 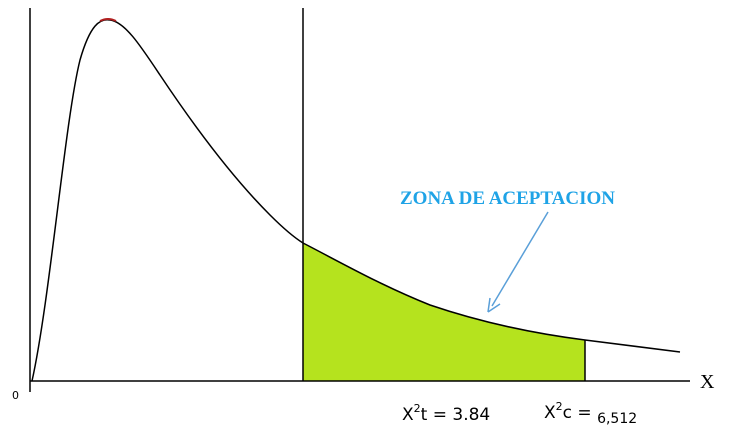 I want to click on peak-mark, so click(x=108, y=20).